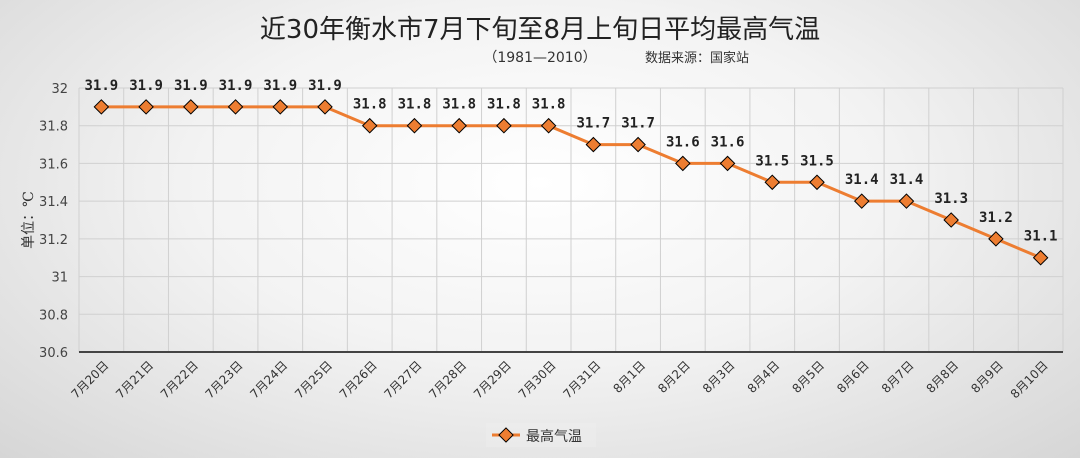  Describe the element at coordinates (53, 353) in the screenshot. I see `y-tick-label: 30.6` at that location.